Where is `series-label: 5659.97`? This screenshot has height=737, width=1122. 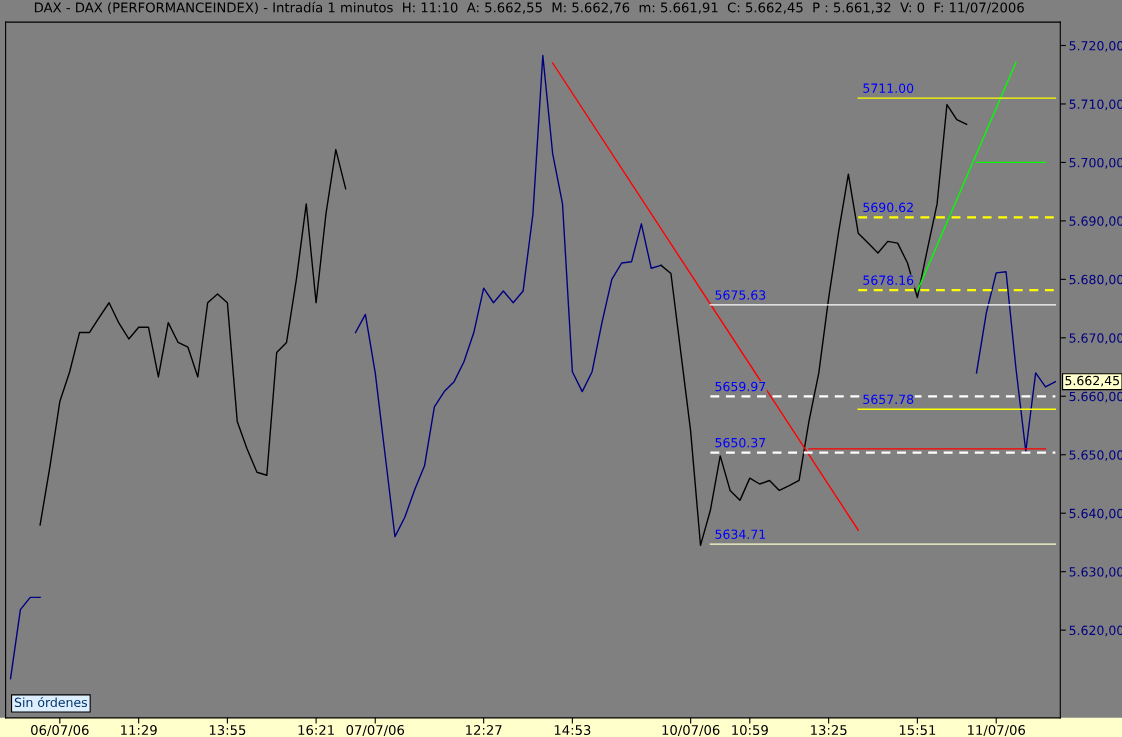
series-label: 5659.97 is located at coordinates (740, 386).